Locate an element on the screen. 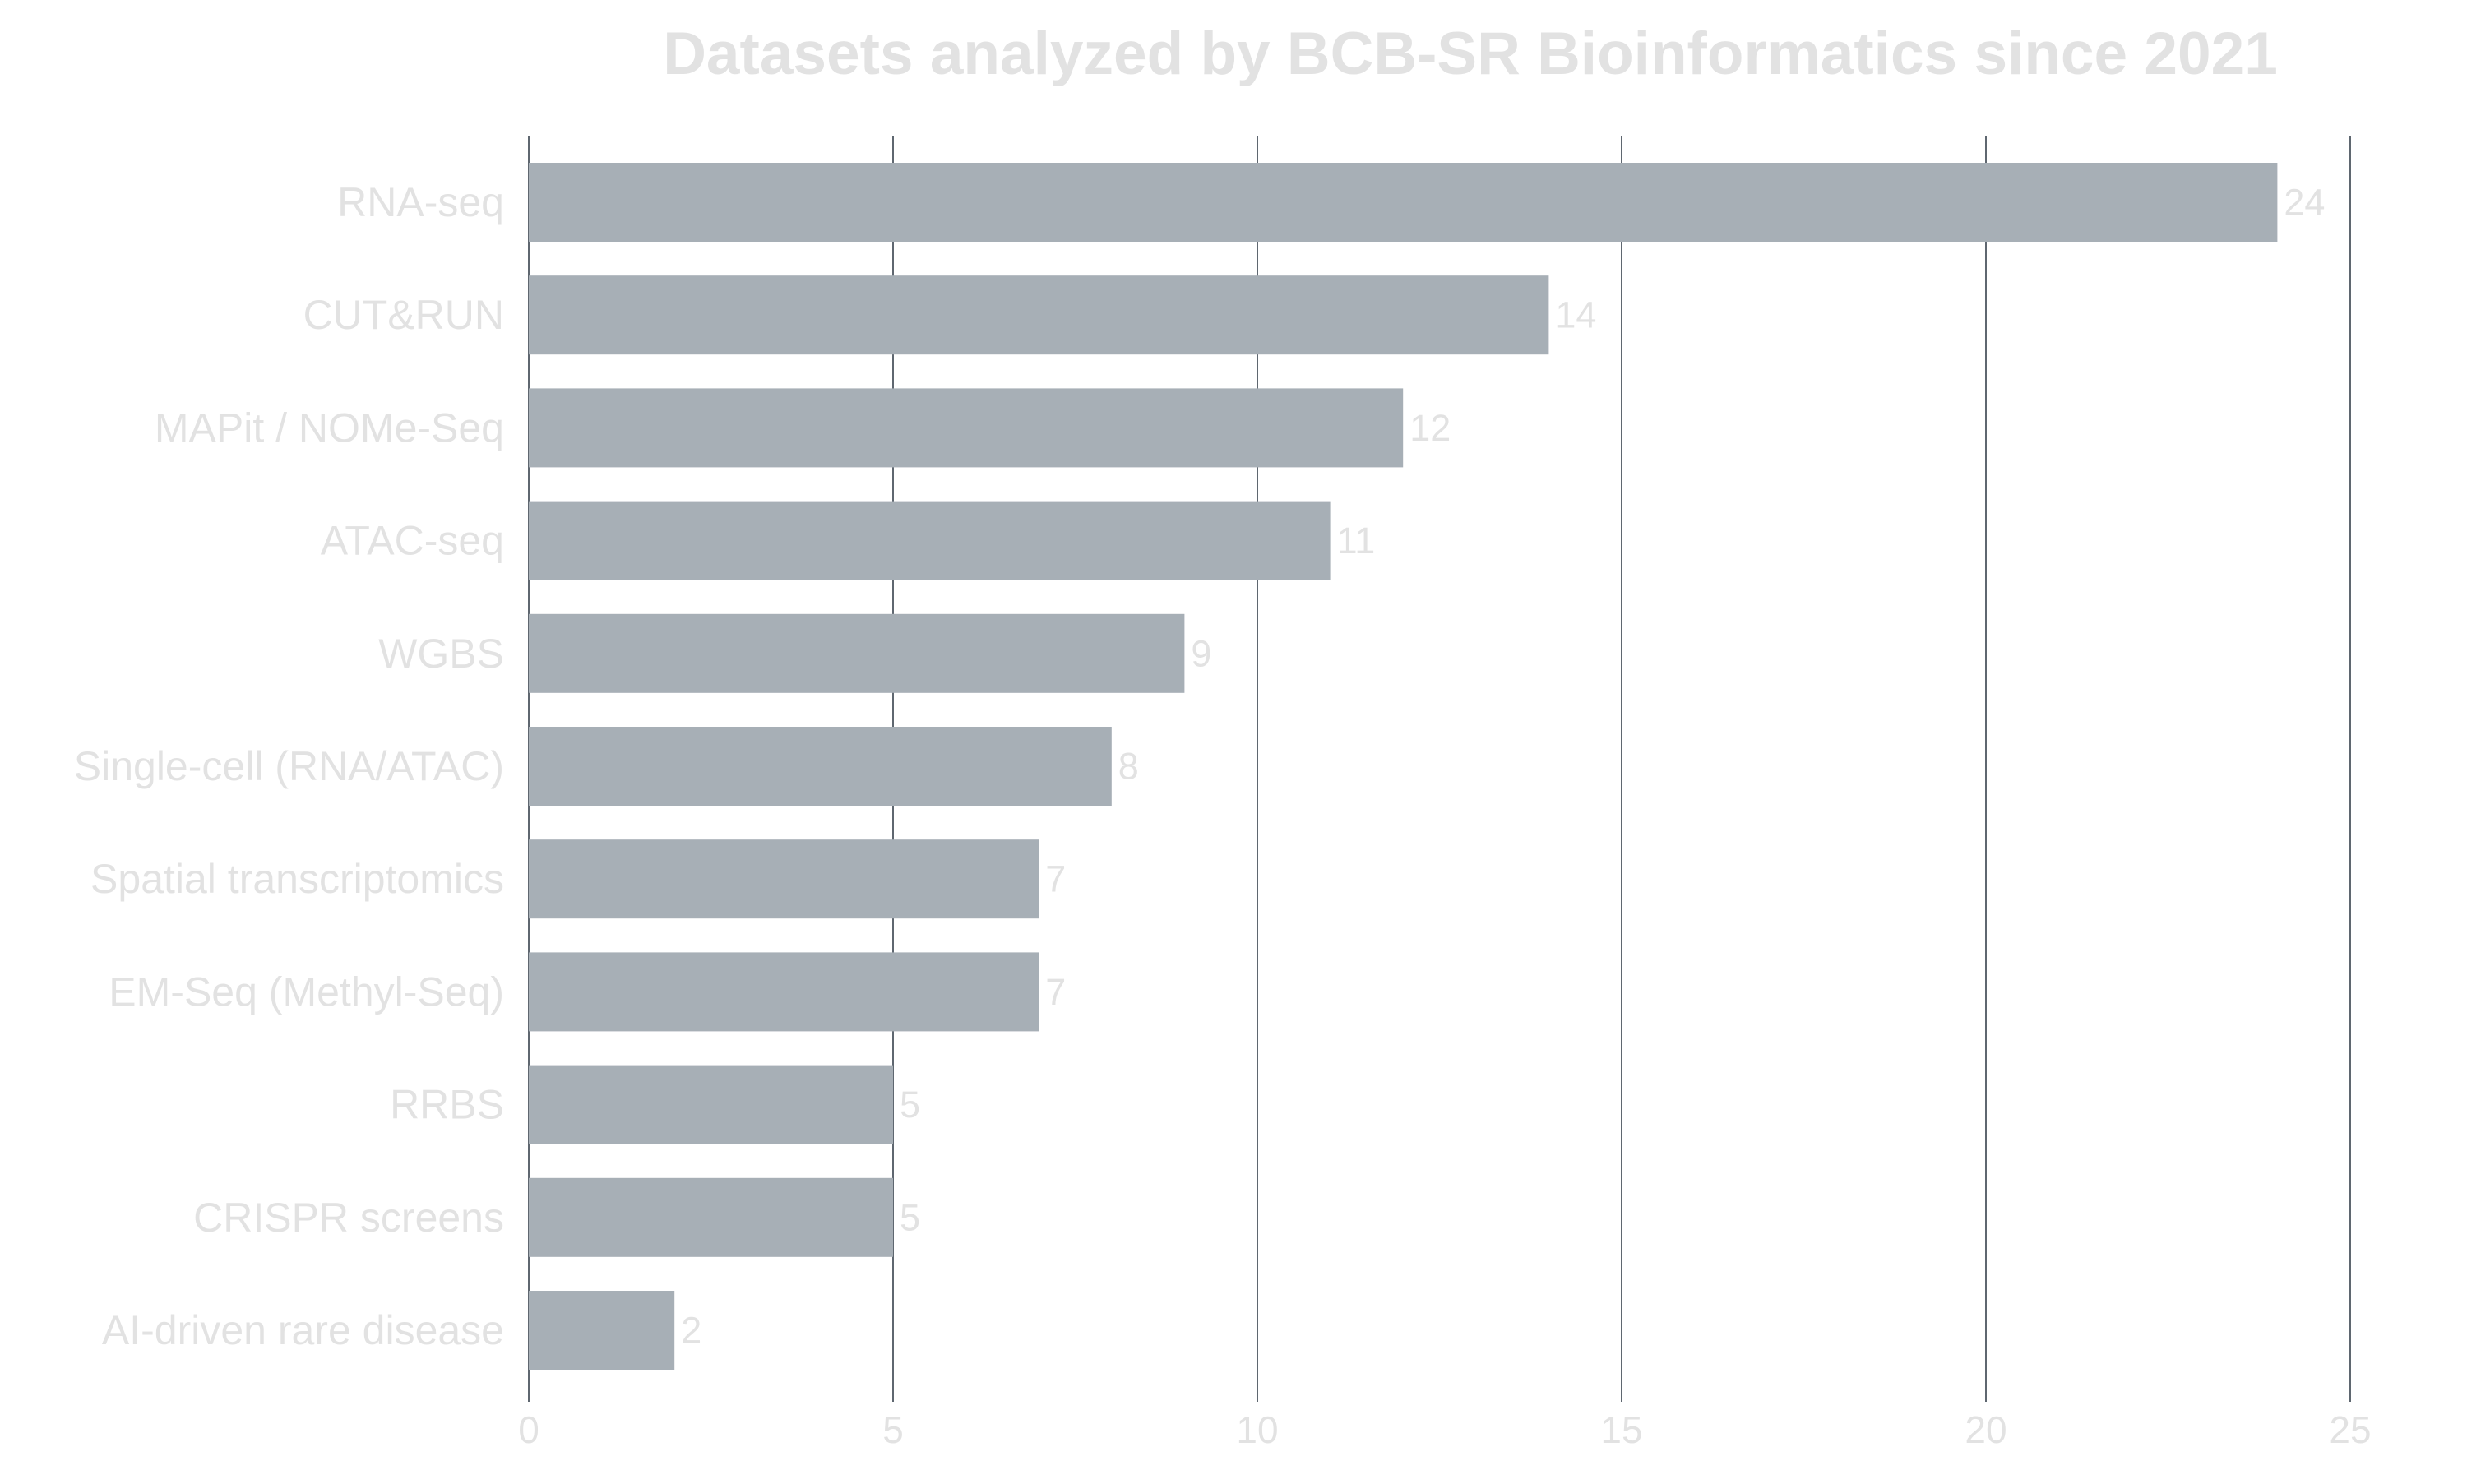 The image size is (2467, 1484). data-label: 12 is located at coordinates (1430, 428).